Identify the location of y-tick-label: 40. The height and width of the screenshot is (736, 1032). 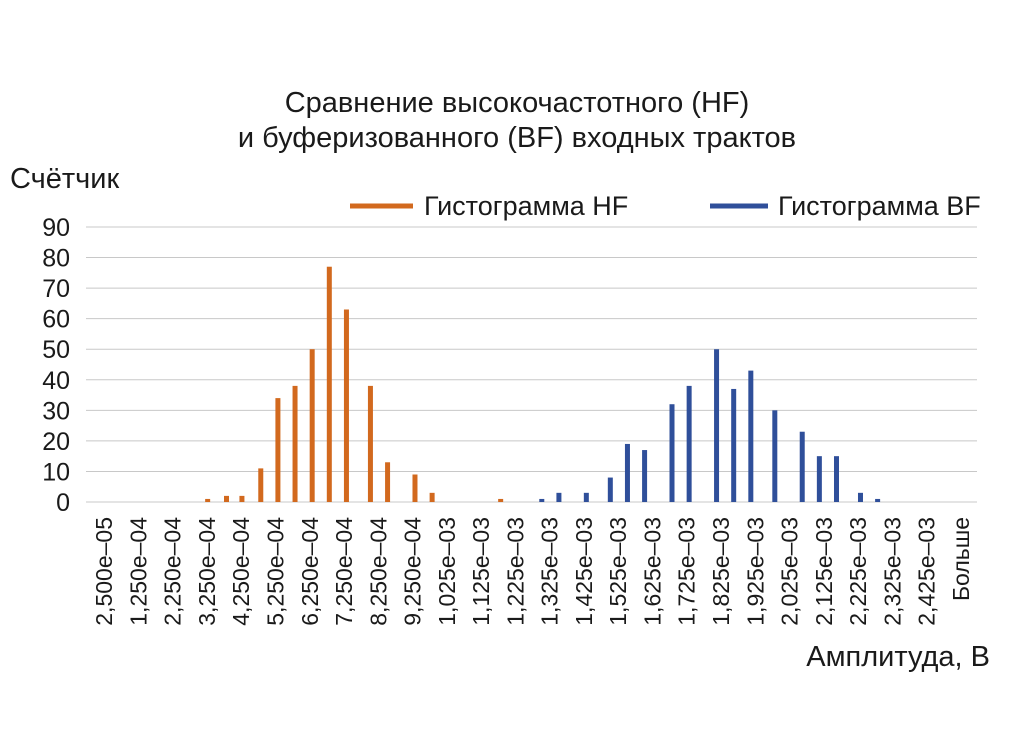
(56, 381).